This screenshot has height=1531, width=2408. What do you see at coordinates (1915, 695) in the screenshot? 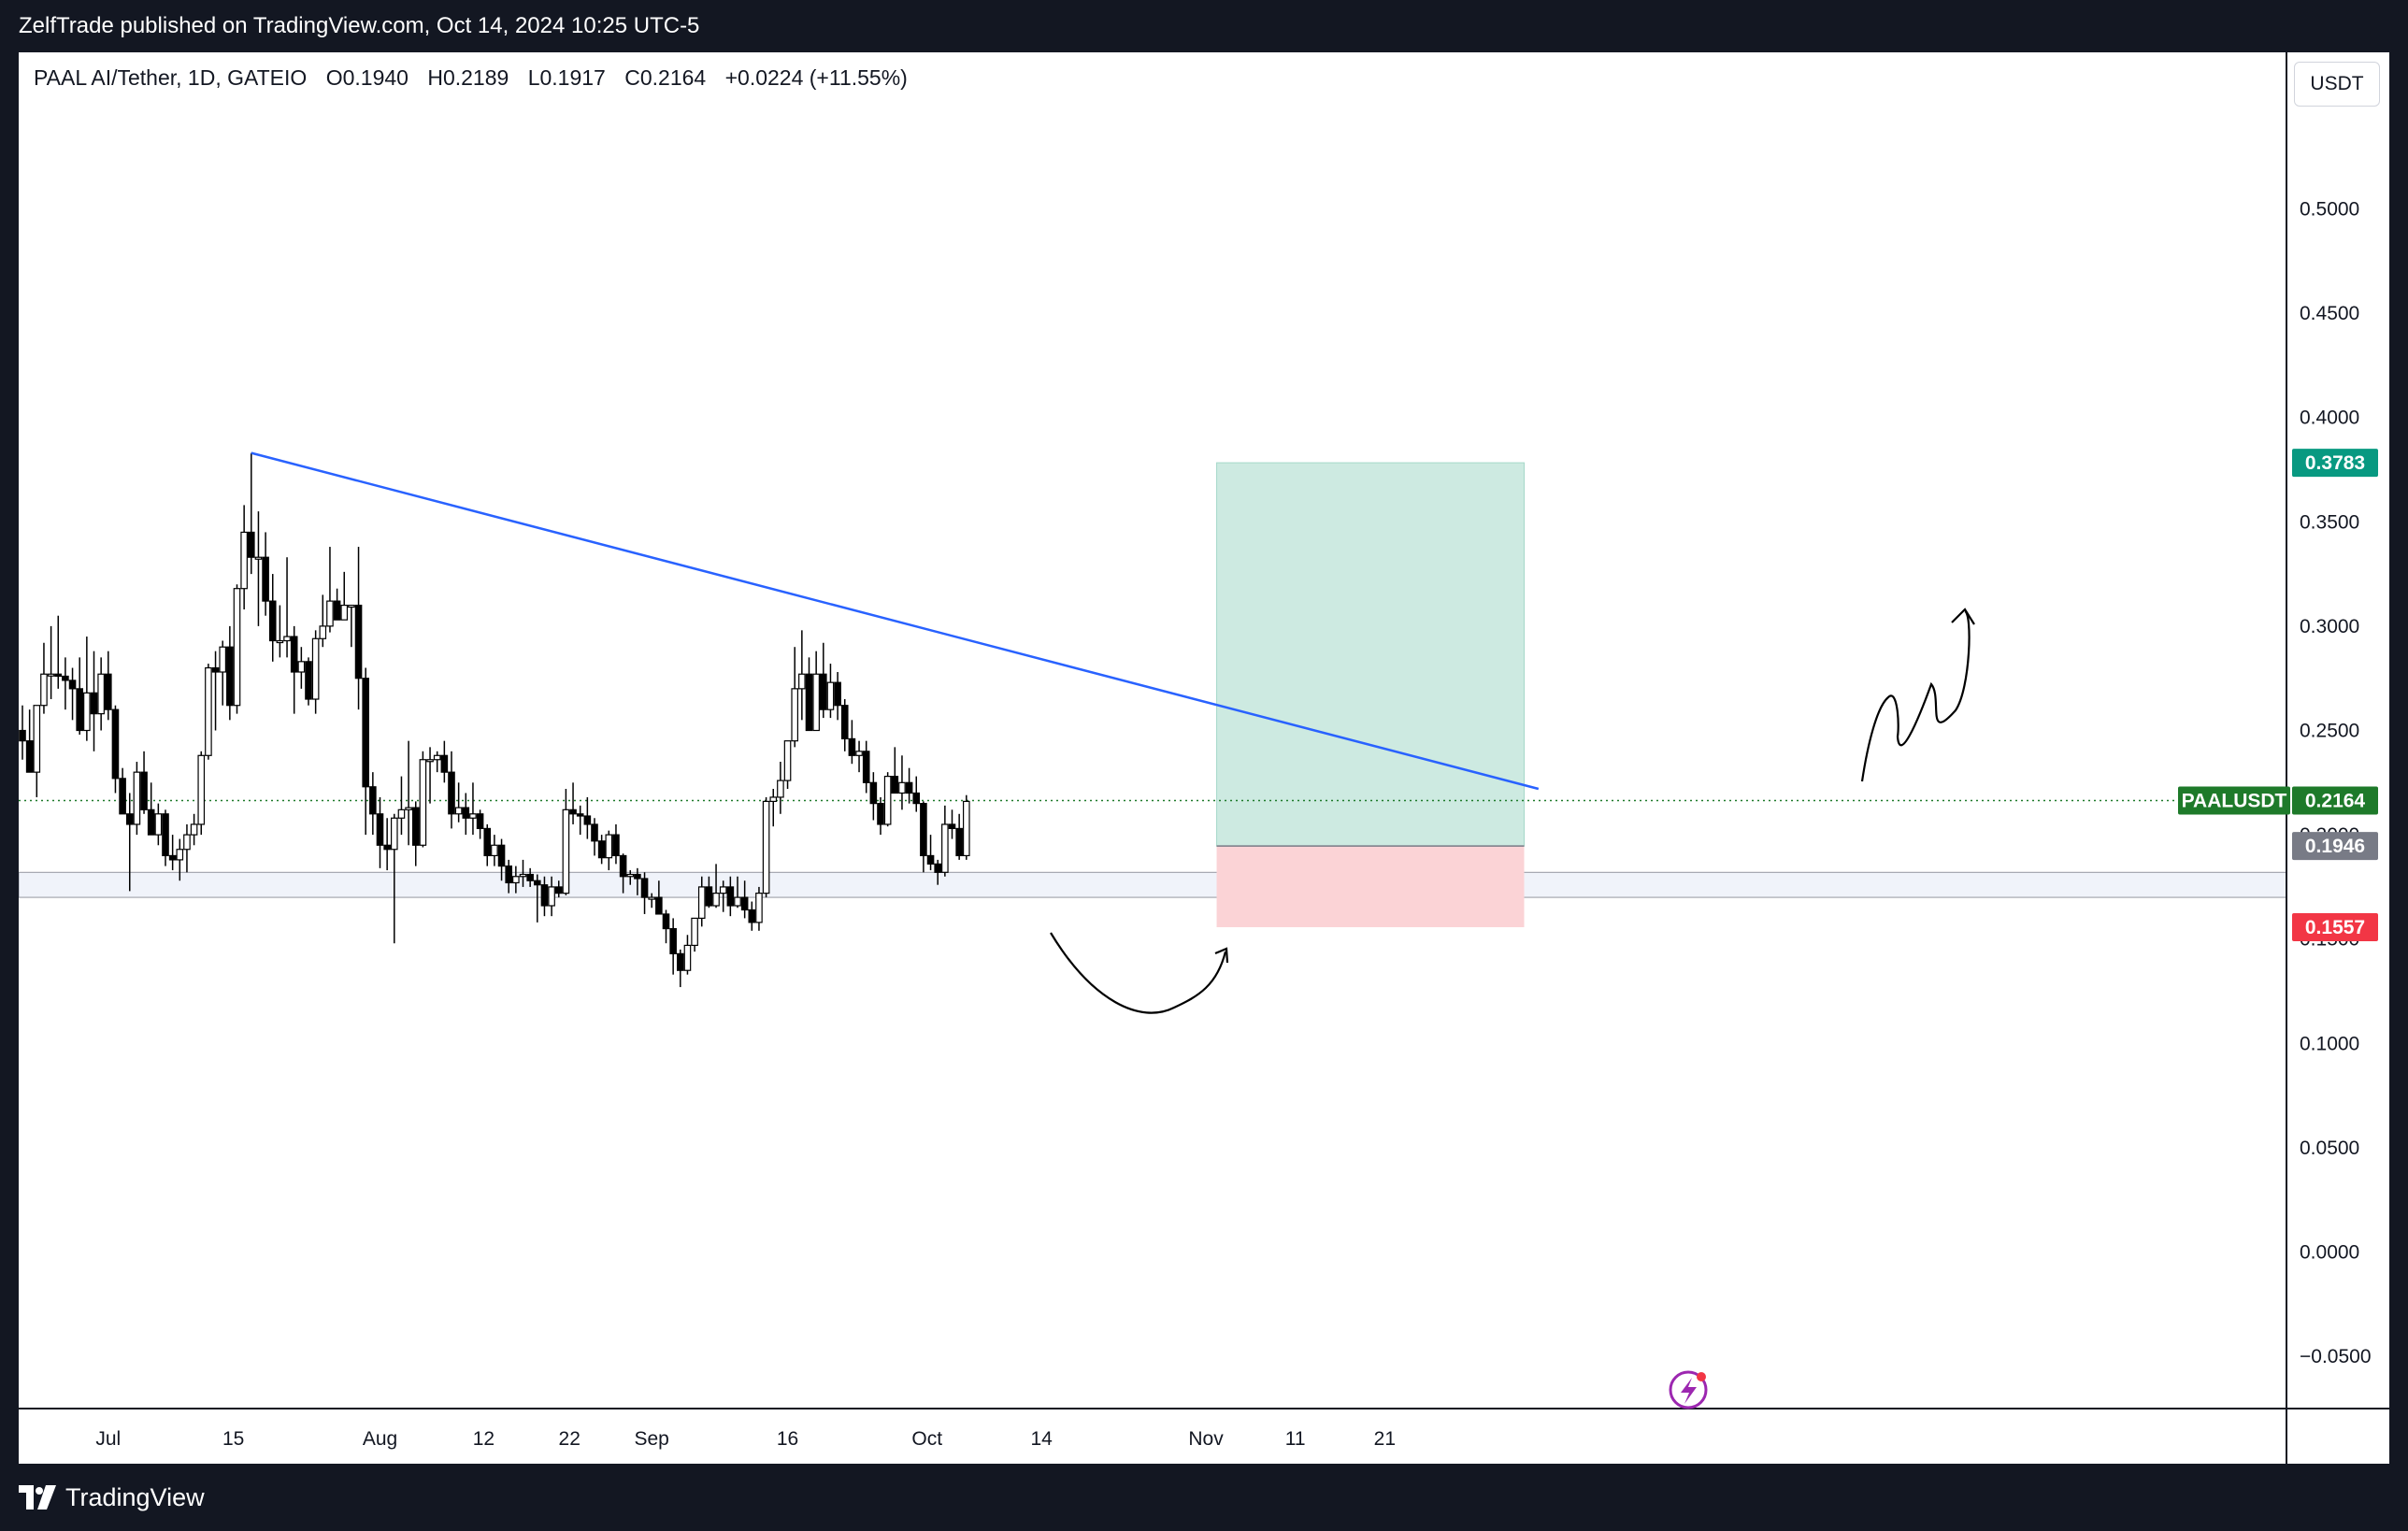
I see `projected-path-drawing` at bounding box center [1915, 695].